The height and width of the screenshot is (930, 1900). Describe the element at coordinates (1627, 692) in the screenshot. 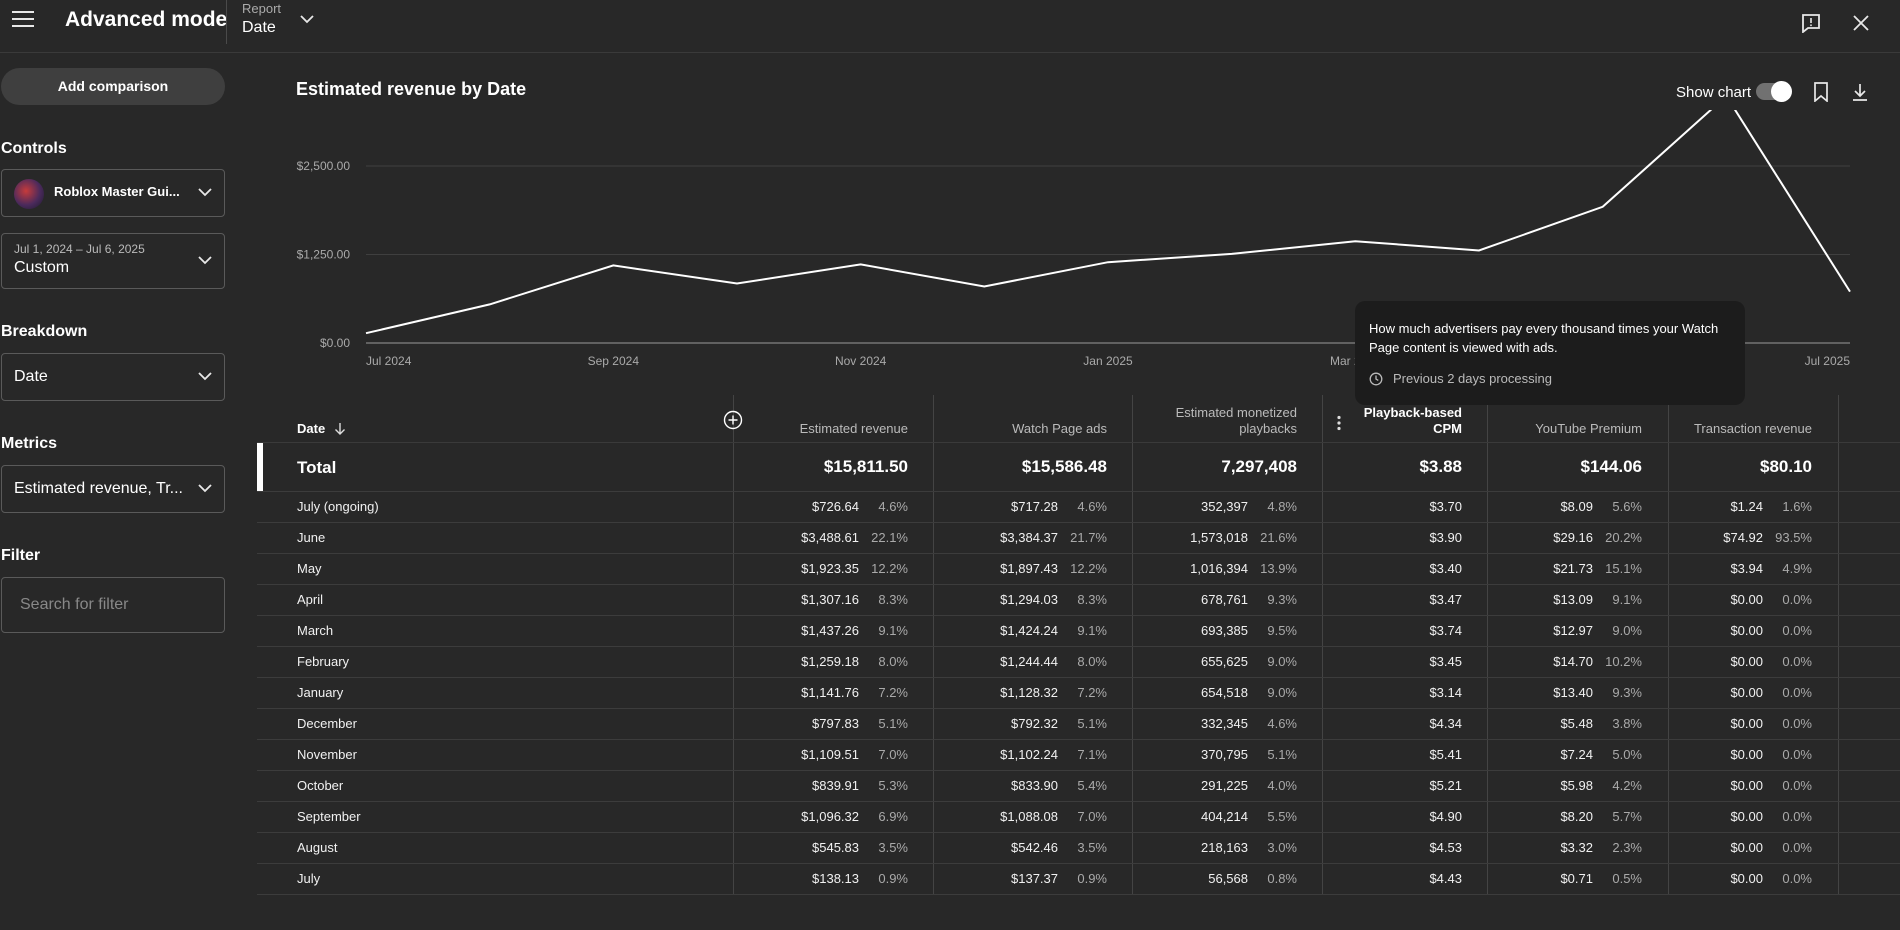

I see `row-prem-percent: 9.3%` at that location.